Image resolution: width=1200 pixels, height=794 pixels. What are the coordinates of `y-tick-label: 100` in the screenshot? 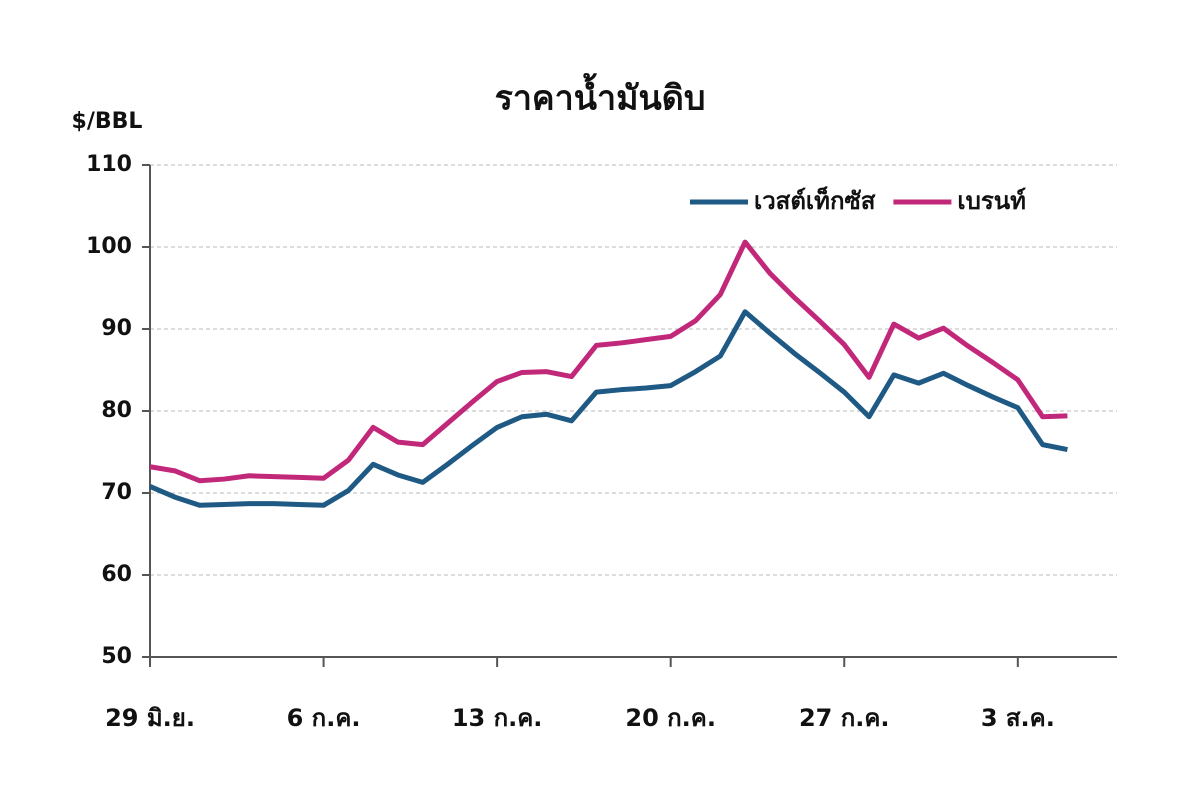 It's located at (109, 246).